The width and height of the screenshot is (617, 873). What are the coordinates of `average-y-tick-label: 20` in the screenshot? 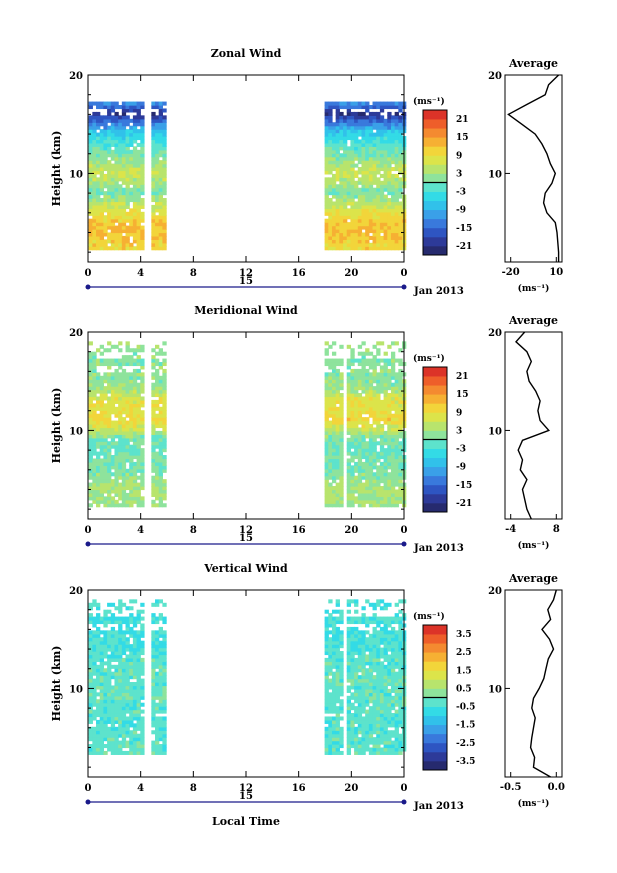 It's located at (495, 76).